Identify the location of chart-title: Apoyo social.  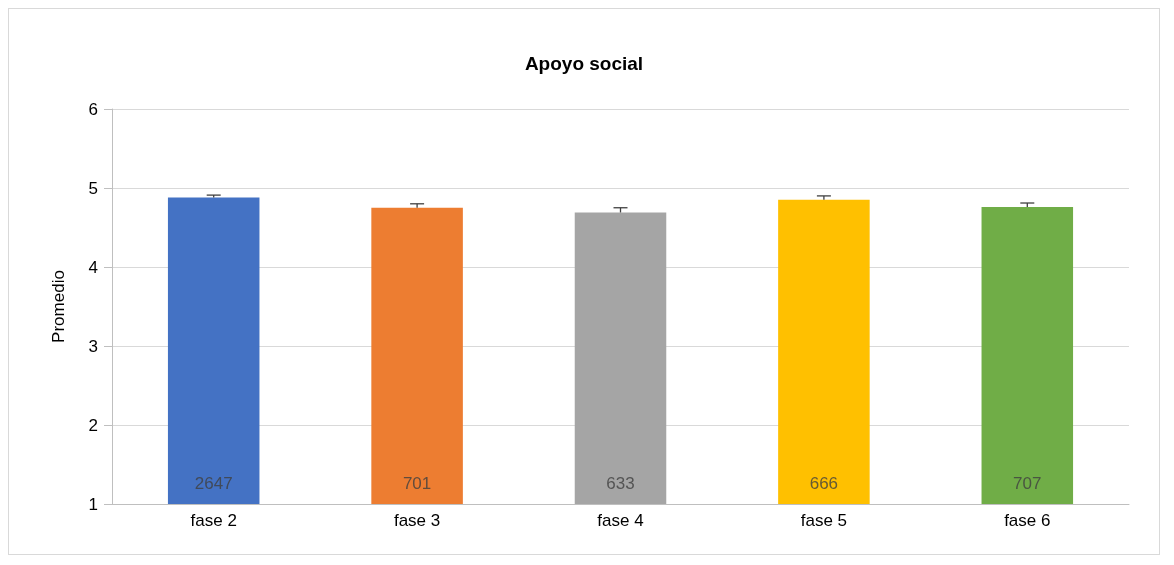
(584, 63).